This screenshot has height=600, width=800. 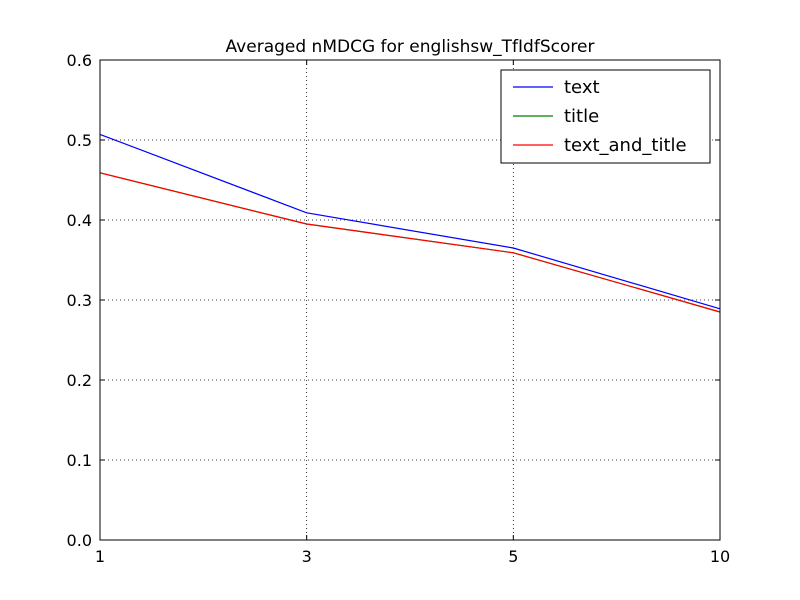 What do you see at coordinates (79, 380) in the screenshot?
I see `y-tick-label: 0.2` at bounding box center [79, 380].